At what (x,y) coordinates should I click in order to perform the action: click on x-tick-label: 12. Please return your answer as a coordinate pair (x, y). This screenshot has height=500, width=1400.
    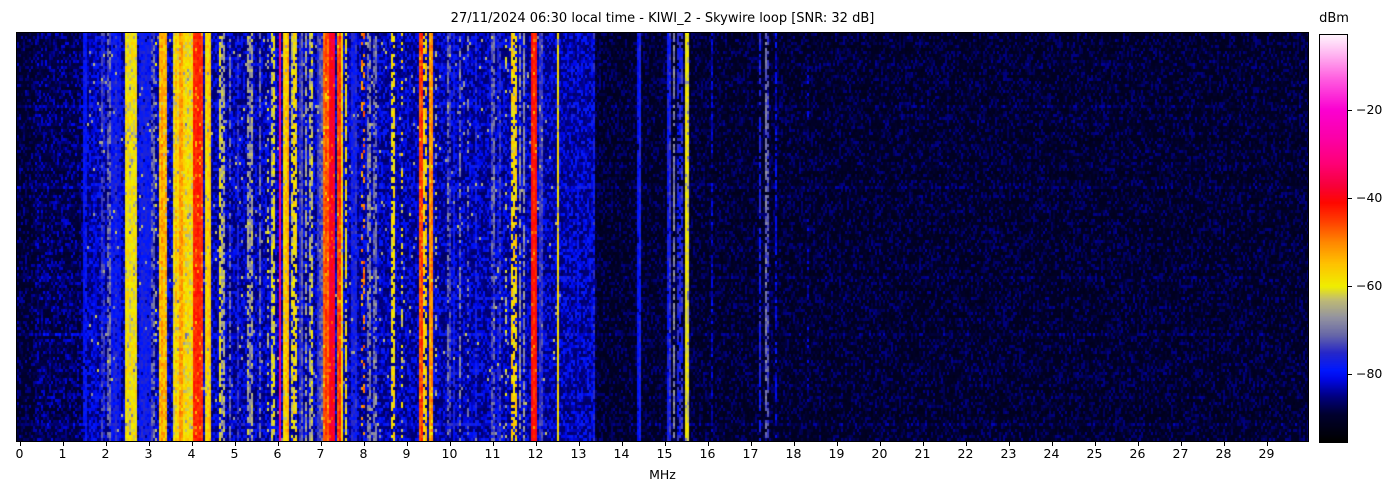
    Looking at the image, I should click on (535, 453).